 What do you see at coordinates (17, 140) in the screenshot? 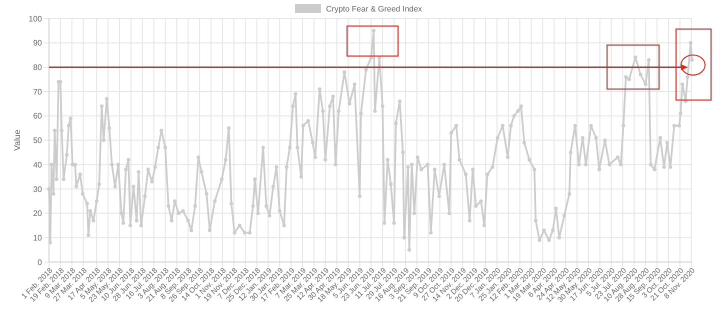
I see `y-axis-title: Value` at bounding box center [17, 140].